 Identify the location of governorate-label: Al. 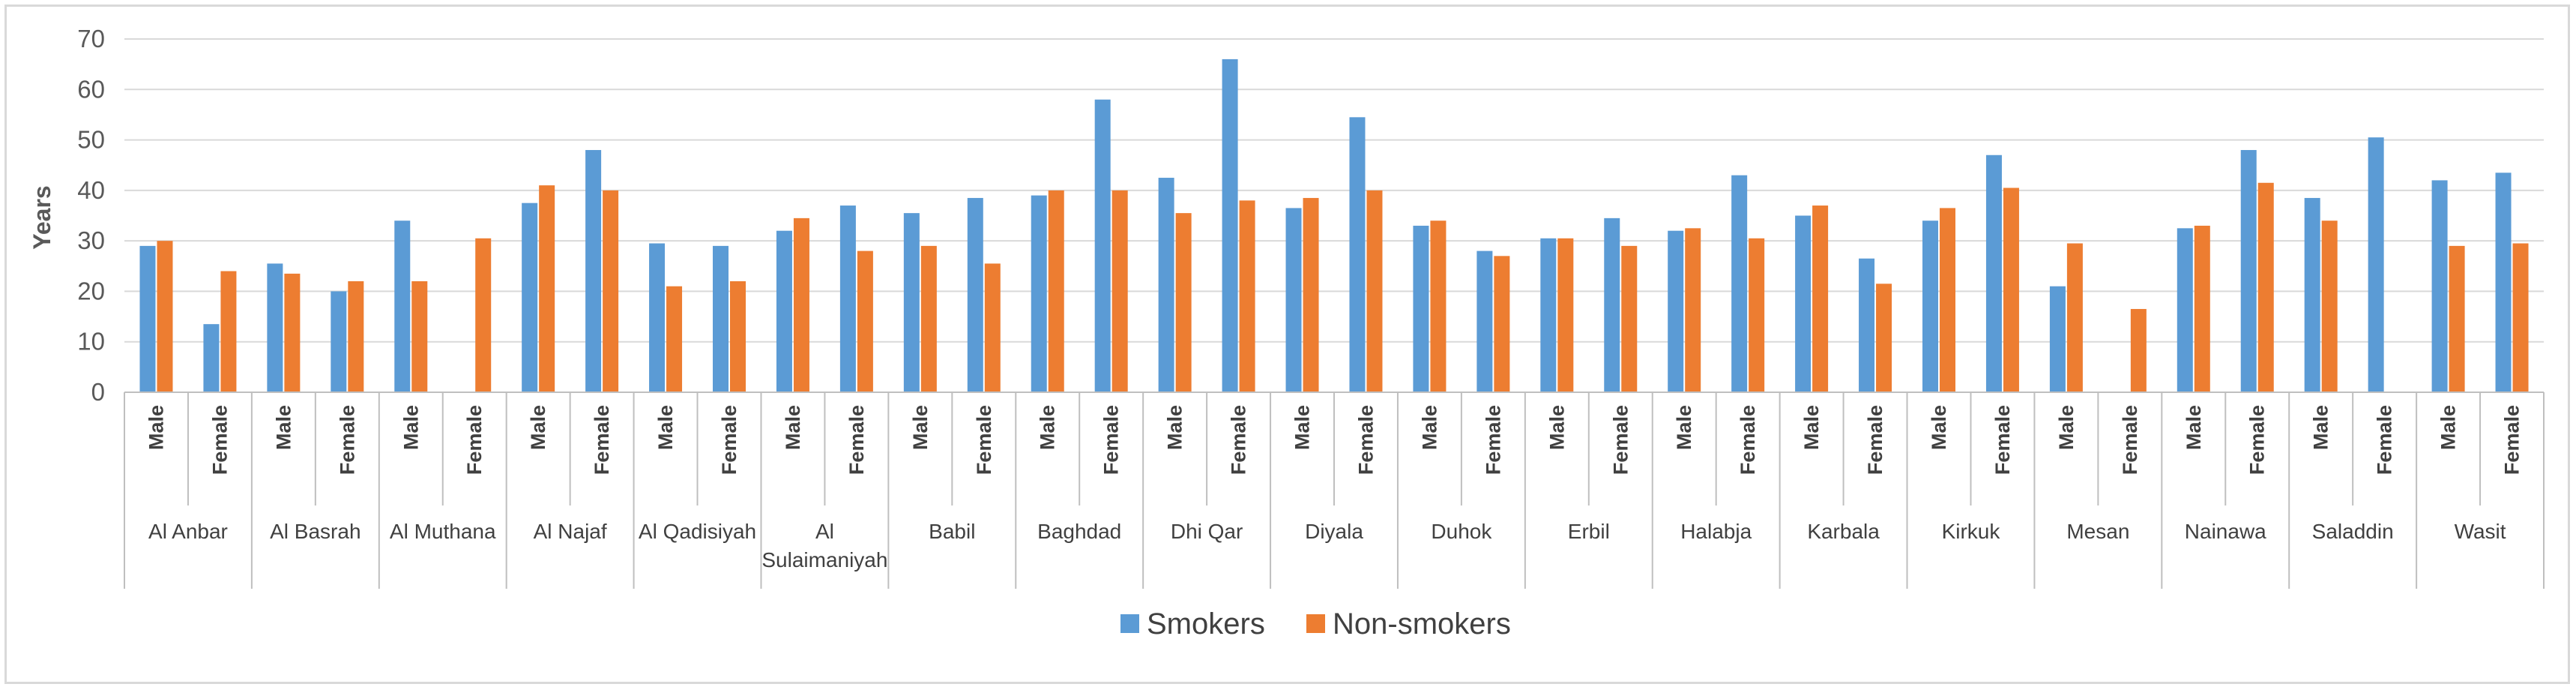
(824, 531).